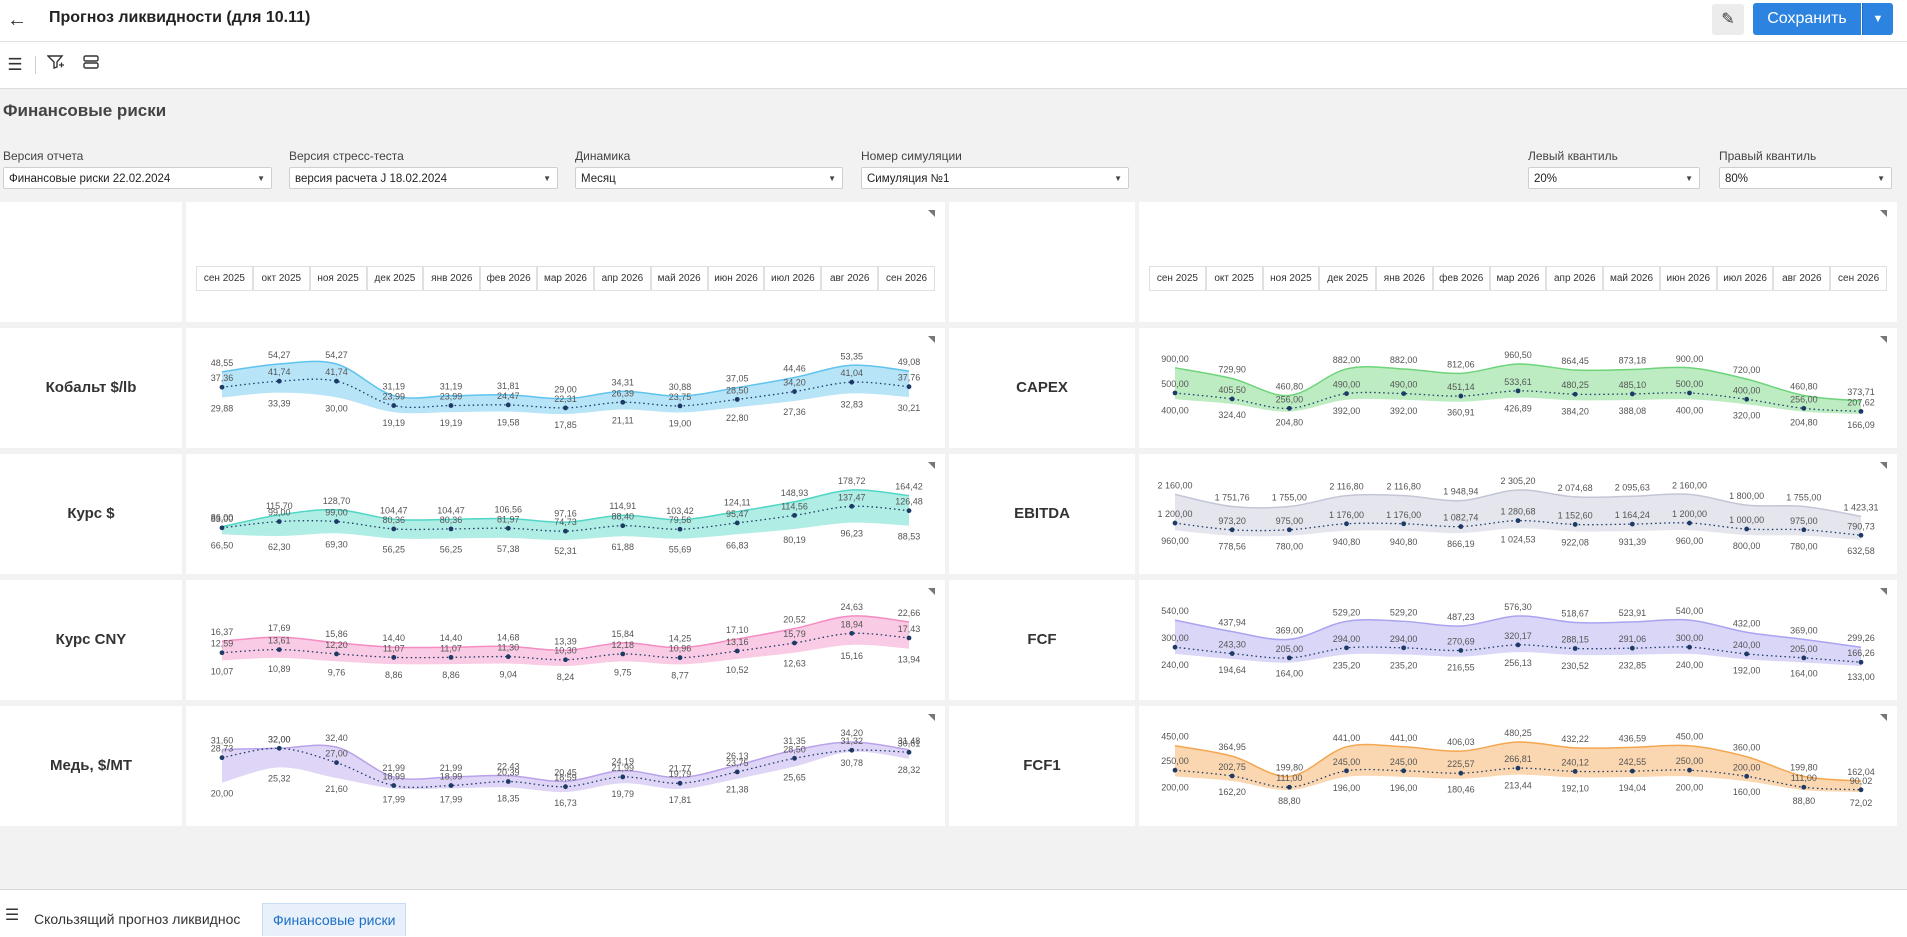  Describe the element at coordinates (1728, 19) in the screenshot. I see `edit-button: ✎` at that location.